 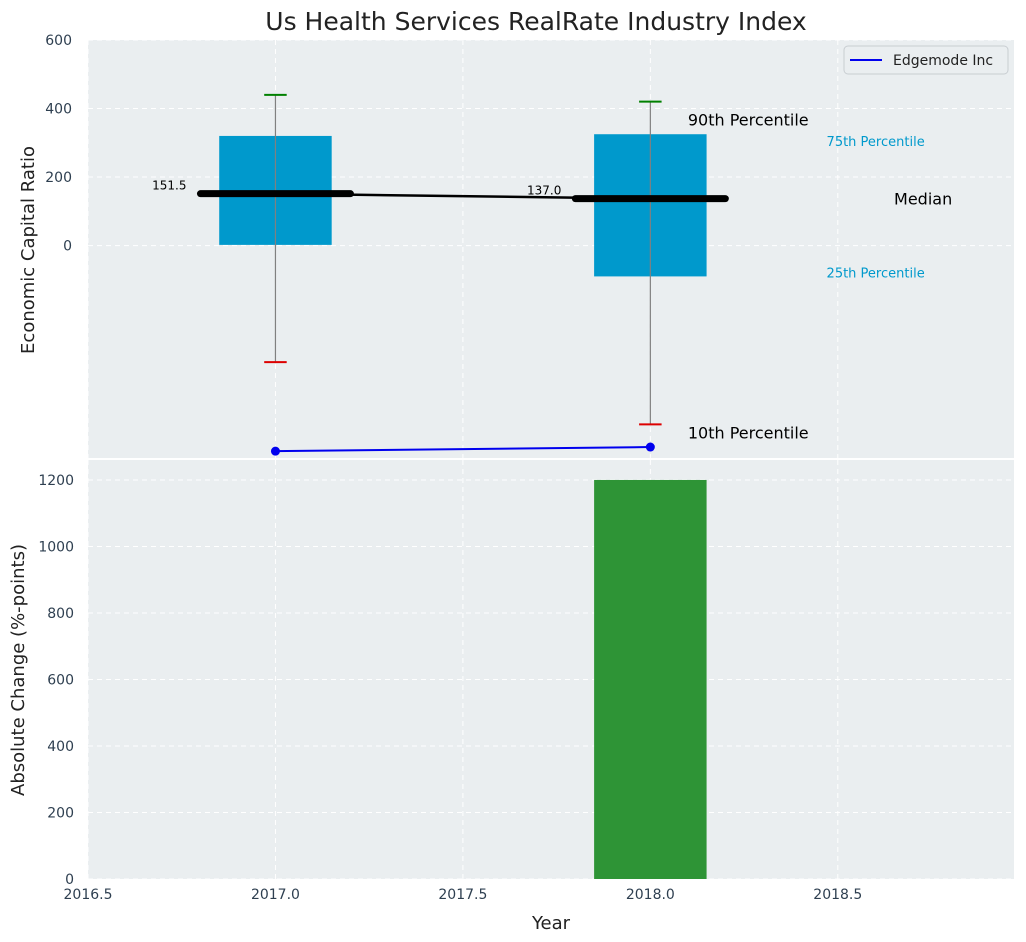 What do you see at coordinates (60, 680) in the screenshot?
I see `bottom-y-tick-label: 600` at bounding box center [60, 680].